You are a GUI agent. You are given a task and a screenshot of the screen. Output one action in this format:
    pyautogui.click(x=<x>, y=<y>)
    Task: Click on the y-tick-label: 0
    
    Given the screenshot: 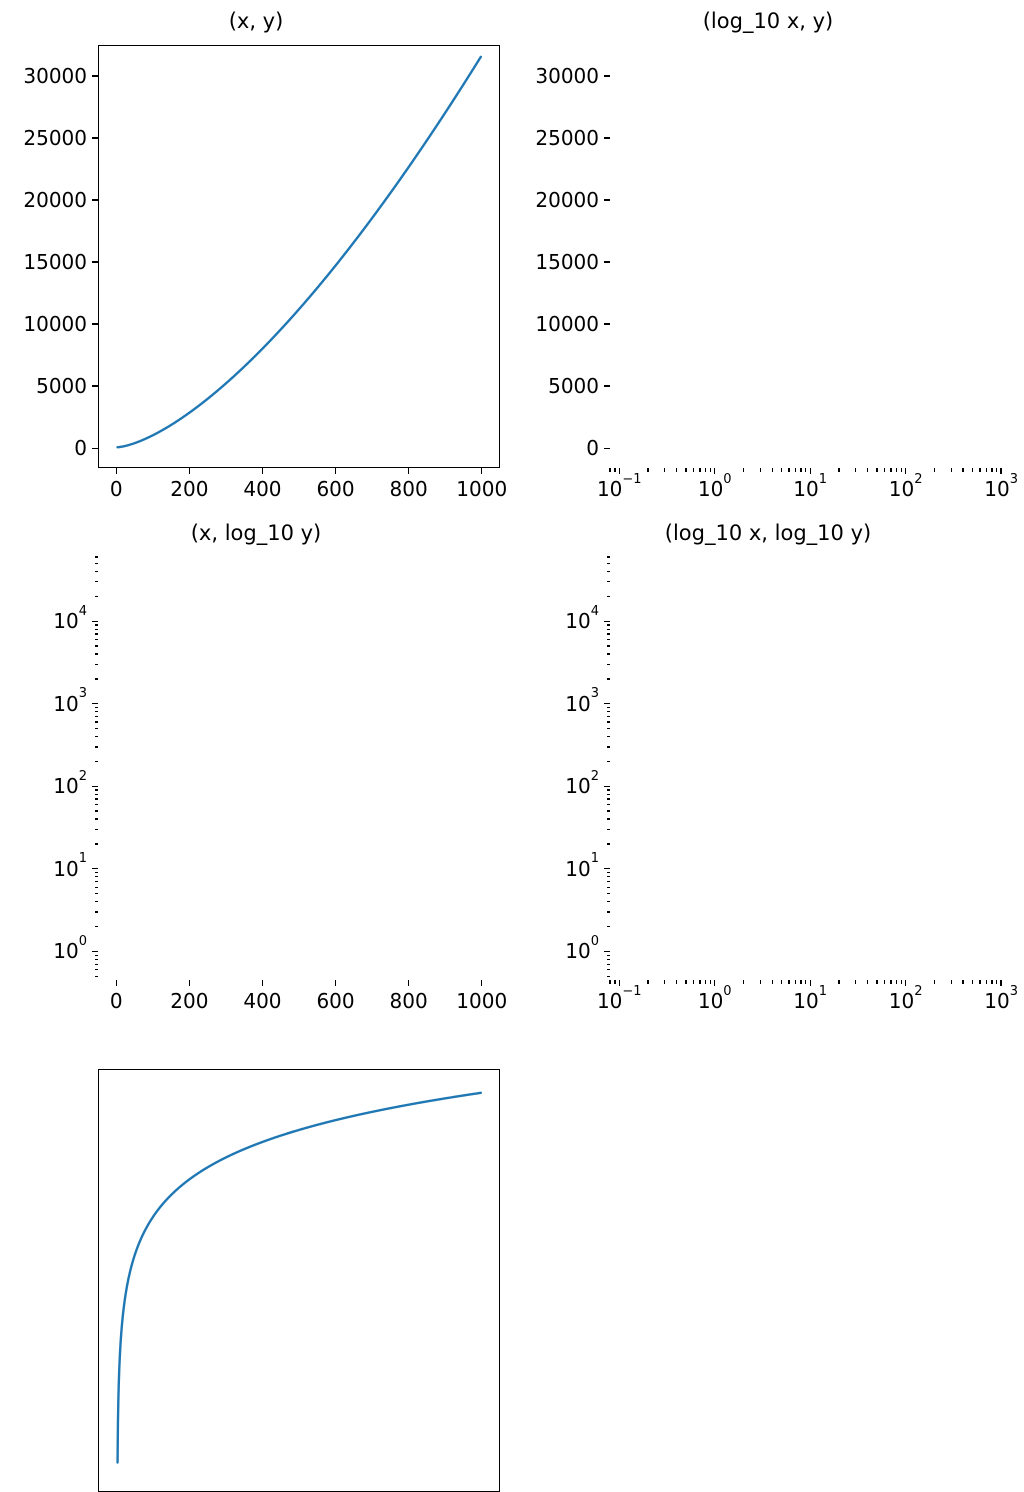 What is the action you would take?
    pyautogui.click(x=592, y=448)
    